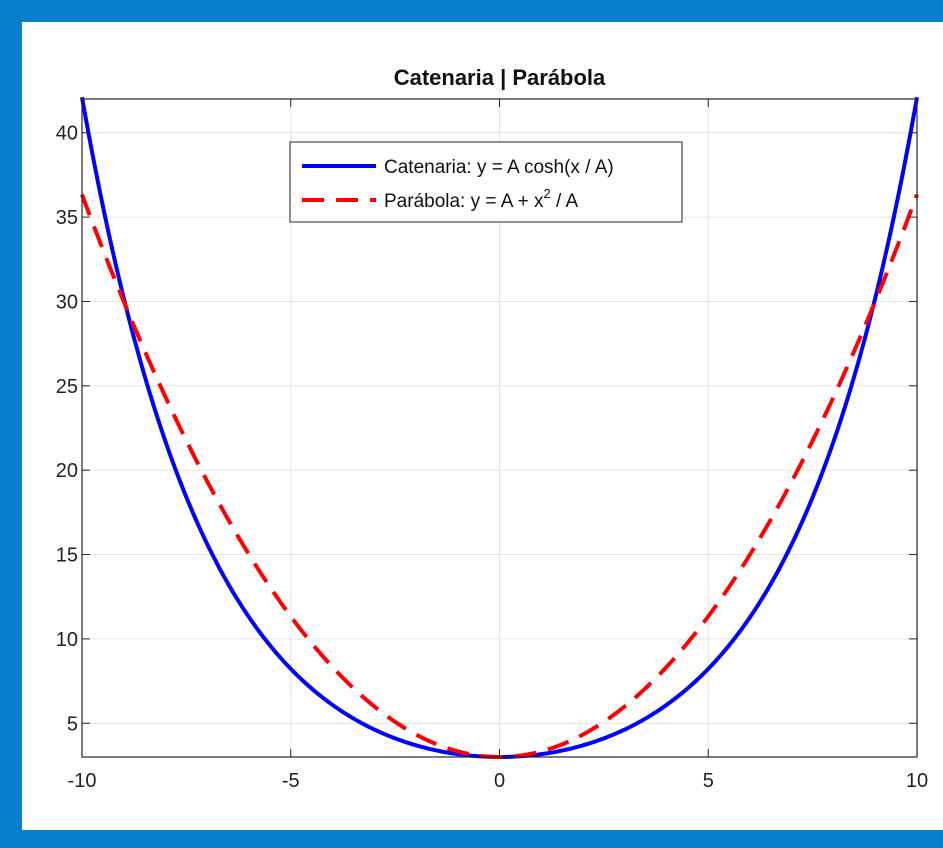 This screenshot has width=943, height=848. I want to click on x-tick-label: 0, so click(499, 781).